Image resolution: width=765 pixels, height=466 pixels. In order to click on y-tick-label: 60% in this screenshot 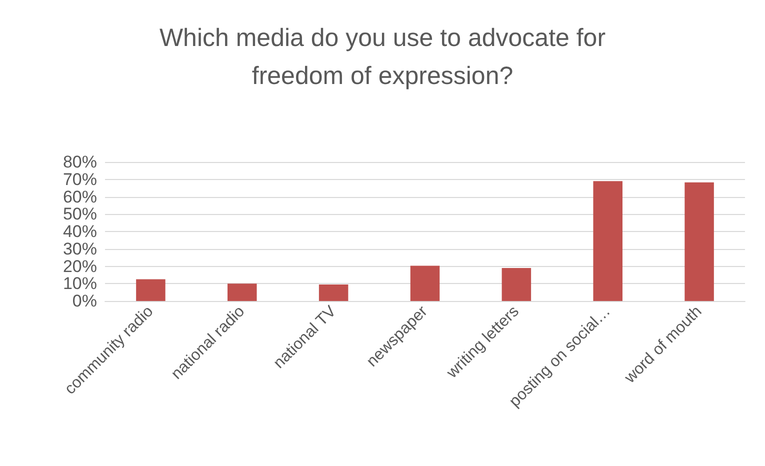, I will do `click(79, 196)`.